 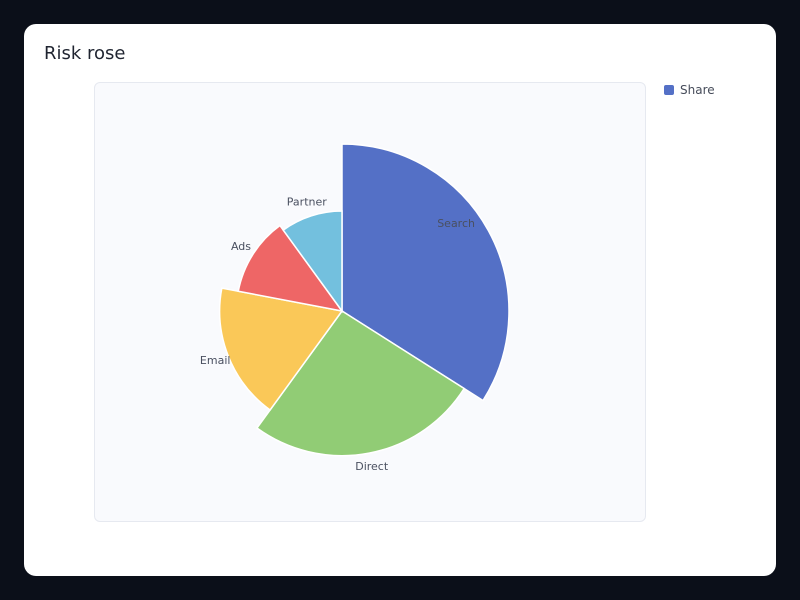 I want to click on slice-ads, so click(x=290, y=268).